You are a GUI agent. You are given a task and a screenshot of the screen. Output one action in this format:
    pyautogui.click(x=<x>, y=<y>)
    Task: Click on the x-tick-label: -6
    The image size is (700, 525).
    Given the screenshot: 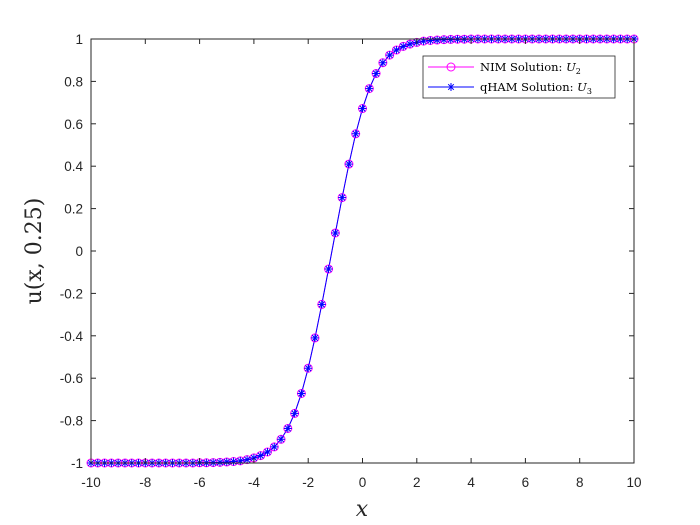 What is the action you would take?
    pyautogui.click(x=200, y=482)
    